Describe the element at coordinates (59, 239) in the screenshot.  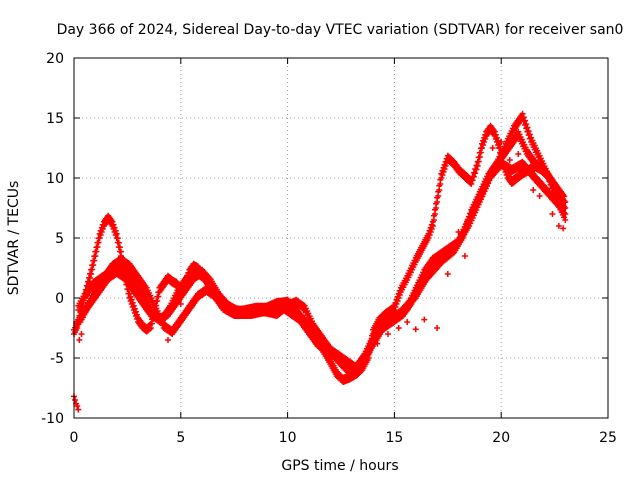
I see `y-tick-label: 5` at that location.